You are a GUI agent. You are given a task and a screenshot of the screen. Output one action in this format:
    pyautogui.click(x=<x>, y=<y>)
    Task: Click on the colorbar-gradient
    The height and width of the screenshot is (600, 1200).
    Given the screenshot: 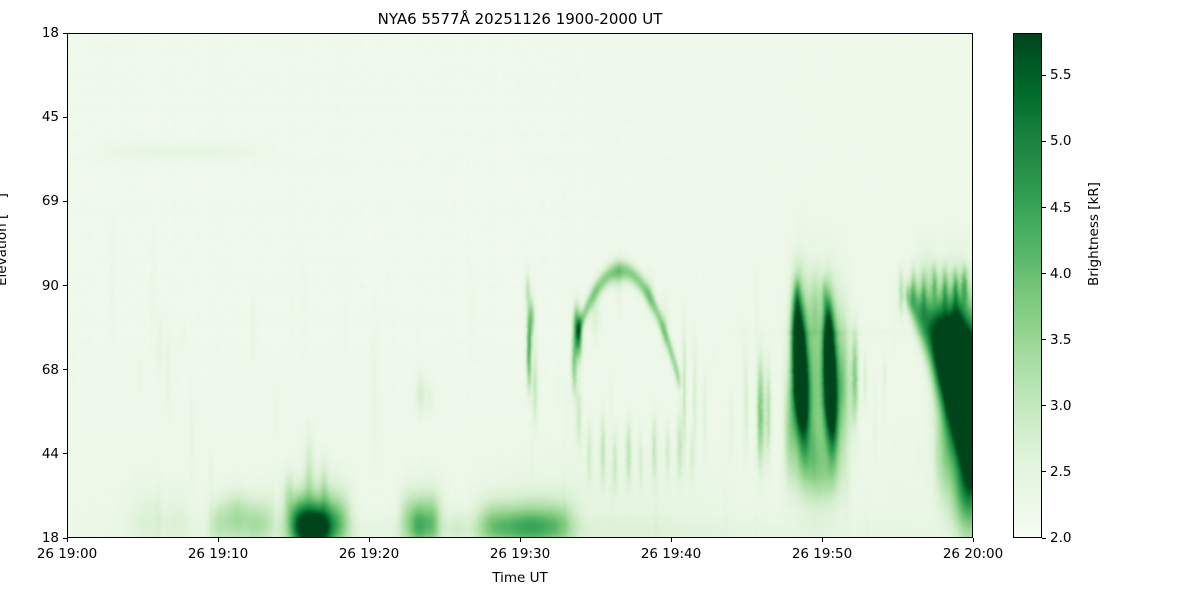 What is the action you would take?
    pyautogui.click(x=1027, y=285)
    